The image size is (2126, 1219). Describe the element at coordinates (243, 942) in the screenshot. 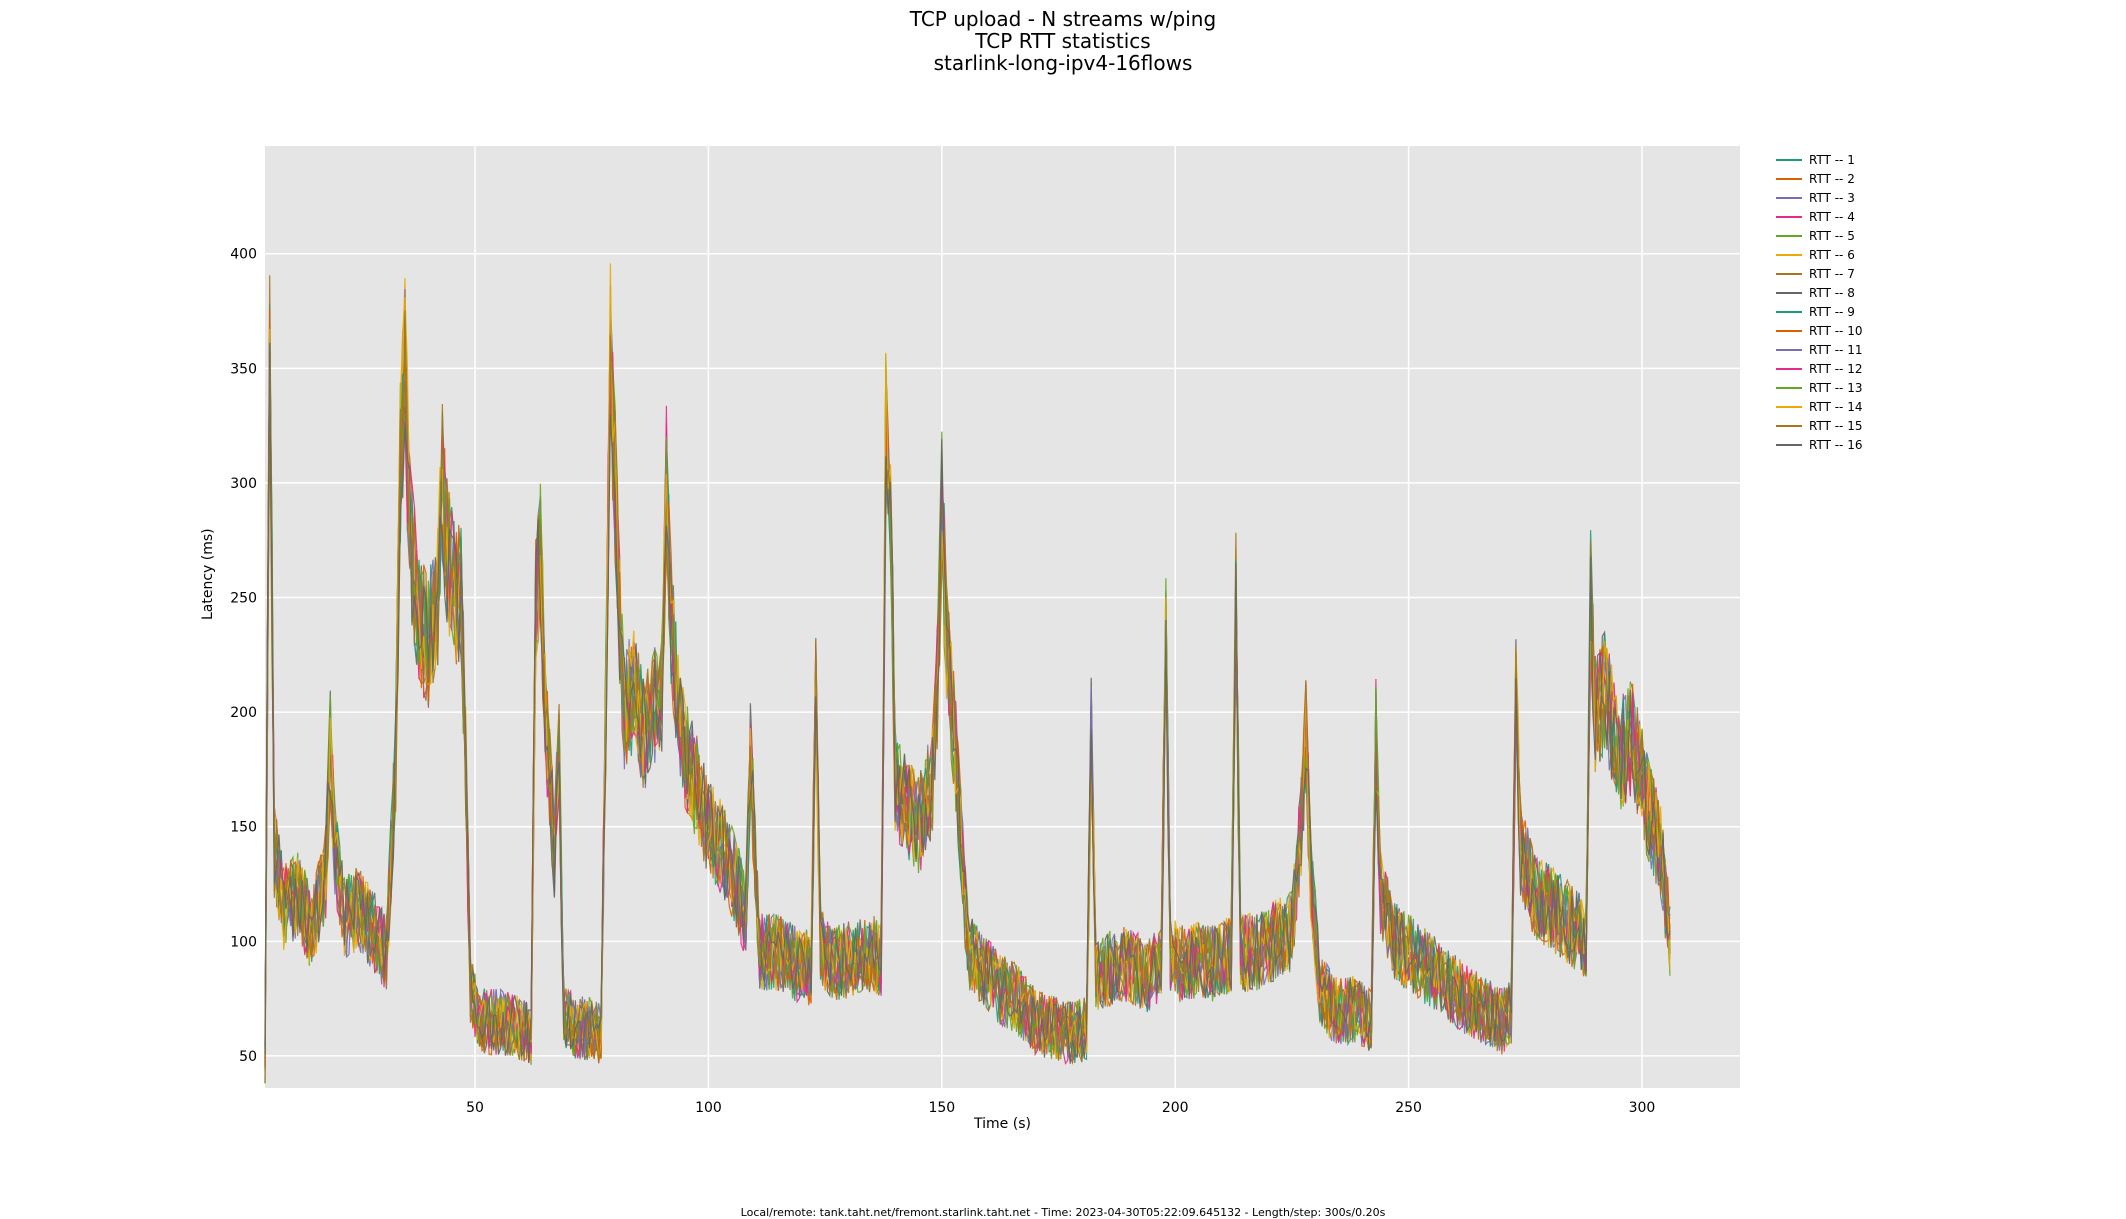

I see `y-tick-label: 100` at that location.